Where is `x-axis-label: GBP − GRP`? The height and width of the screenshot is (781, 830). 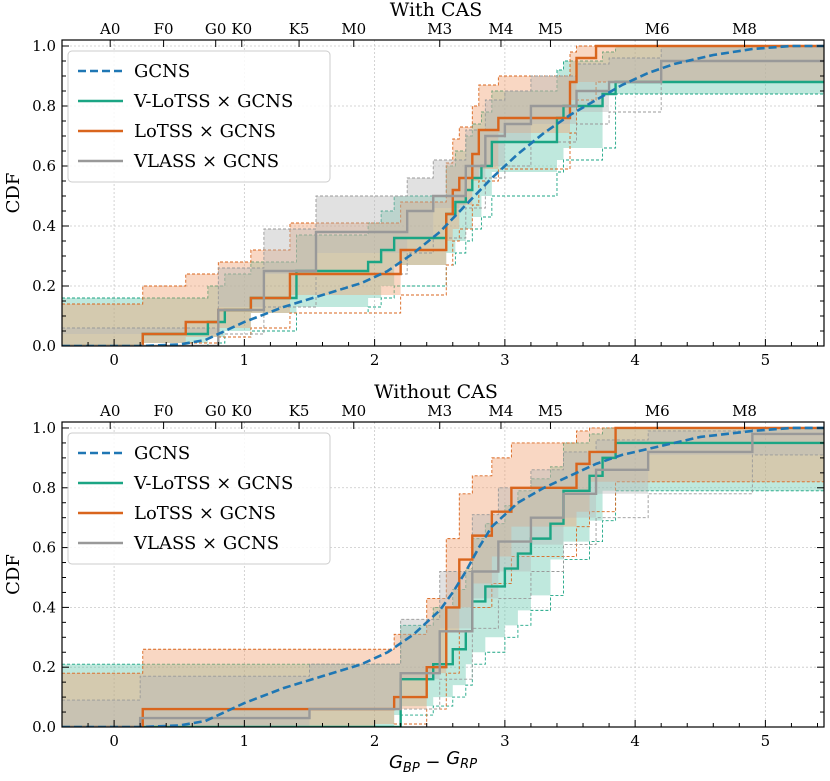
x-axis-label: GBP − GRP is located at coordinates (433, 762).